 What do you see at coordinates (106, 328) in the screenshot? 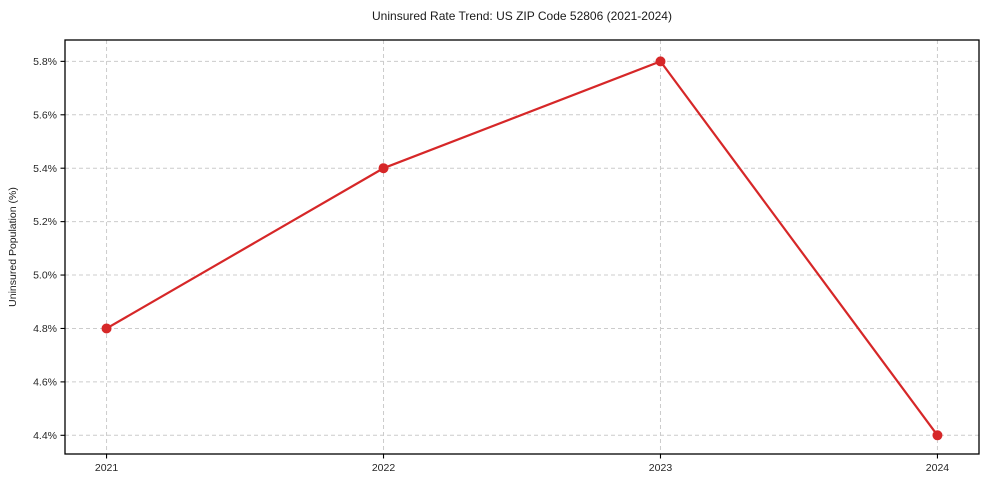
I see `data-point-2021` at bounding box center [106, 328].